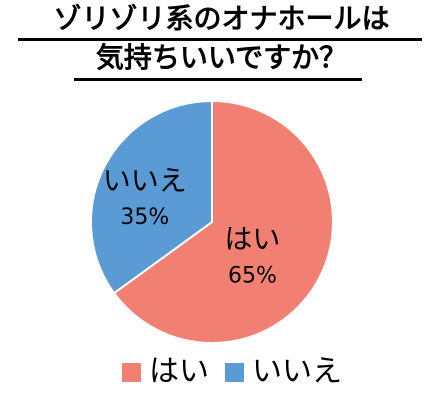 This screenshot has height=402, width=443. Describe the element at coordinates (221, 18) in the screenshot. I see `chart-title-line-1: ゾリゾリ系のオナホールは` at that location.